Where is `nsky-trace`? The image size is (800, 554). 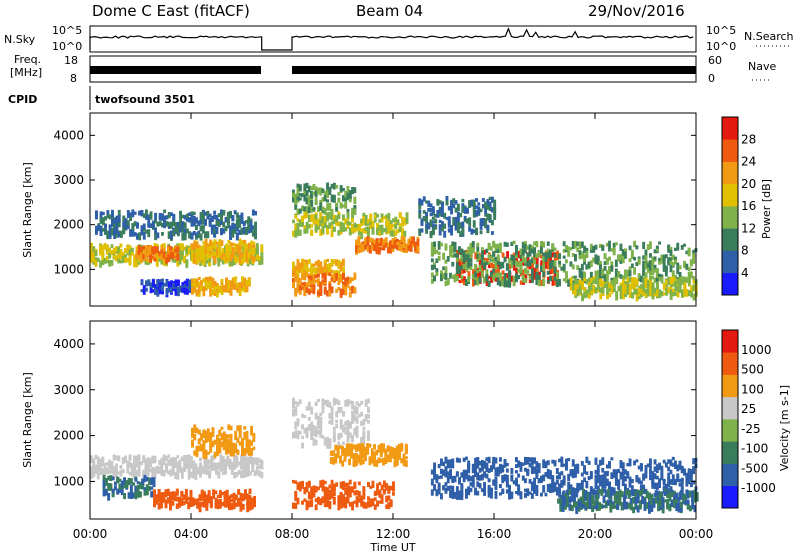
nsky-trace is located at coordinates (391, 39).